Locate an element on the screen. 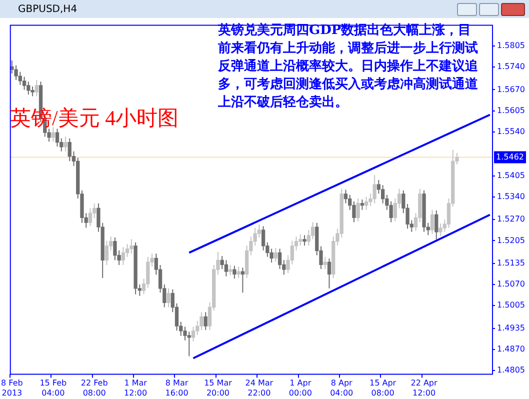 The height and width of the screenshot is (399, 529). y-tick-label: 1.5605 is located at coordinates (511, 110).